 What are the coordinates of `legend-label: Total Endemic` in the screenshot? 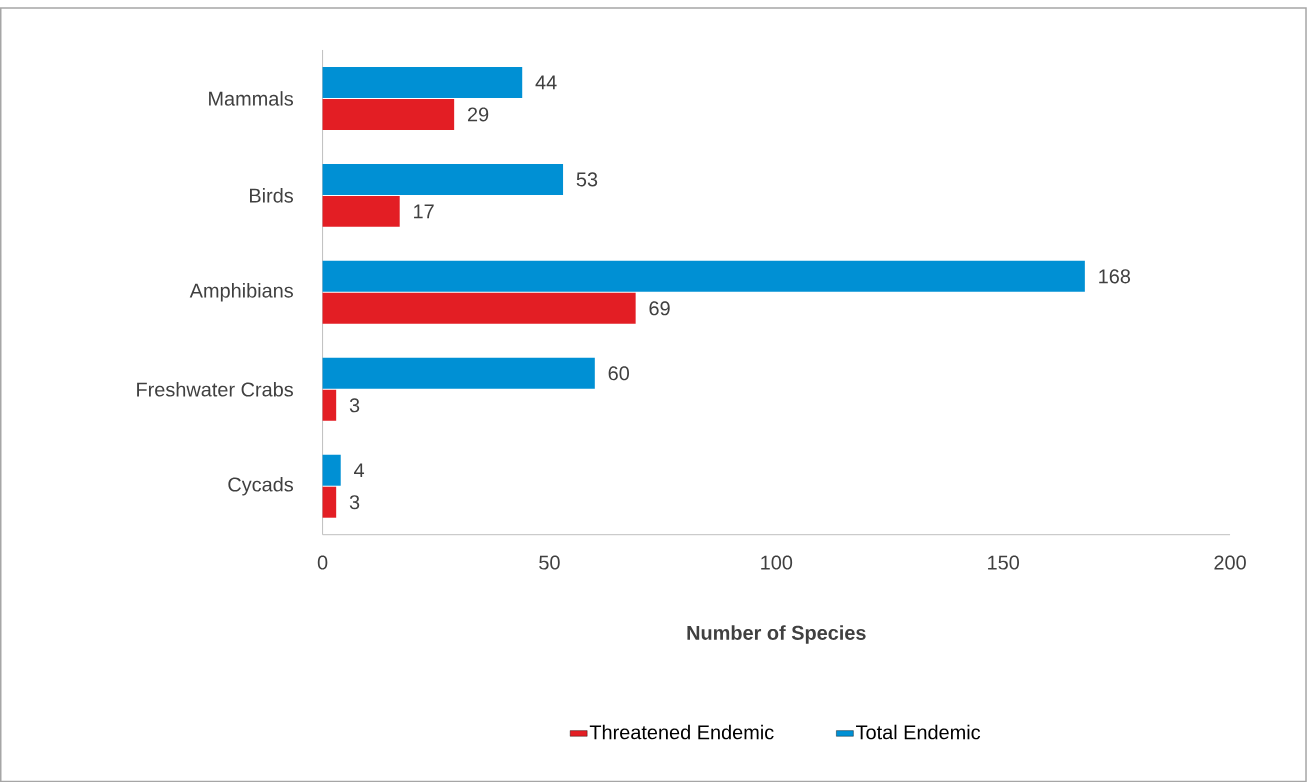 It's located at (918, 732).